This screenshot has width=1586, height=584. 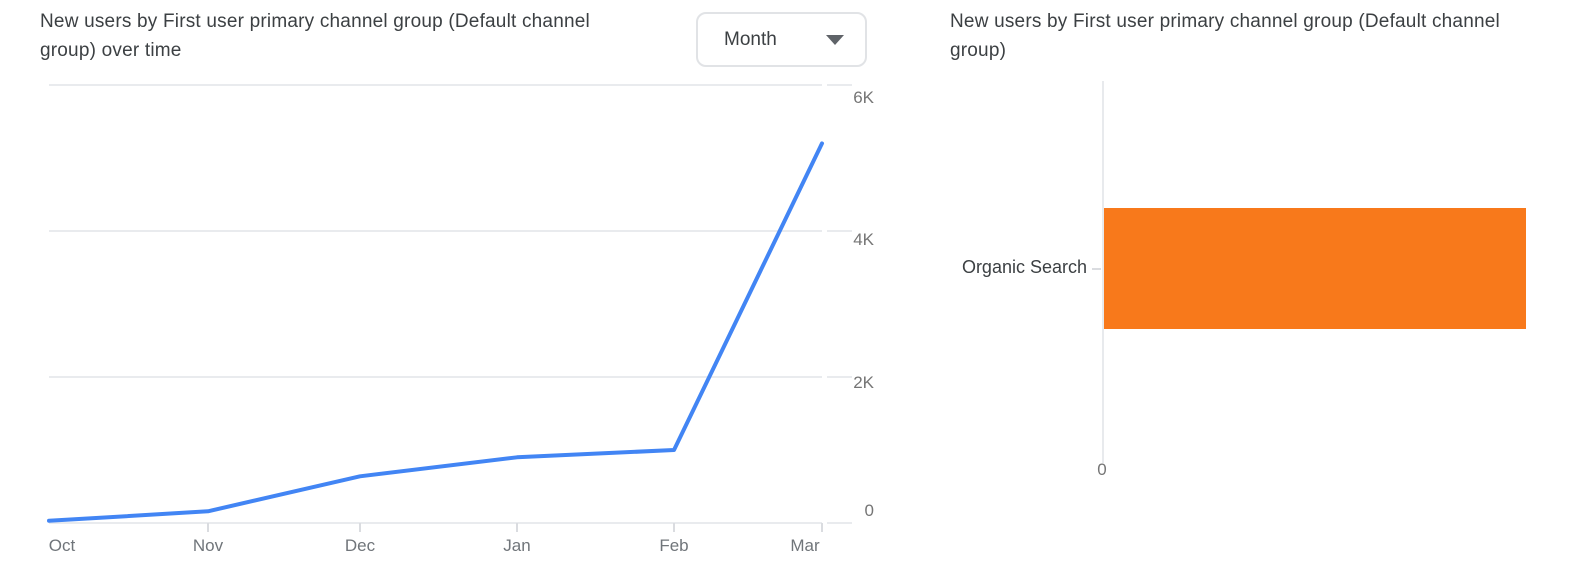 What do you see at coordinates (869, 510) in the screenshot?
I see `y-tick-label: 0` at bounding box center [869, 510].